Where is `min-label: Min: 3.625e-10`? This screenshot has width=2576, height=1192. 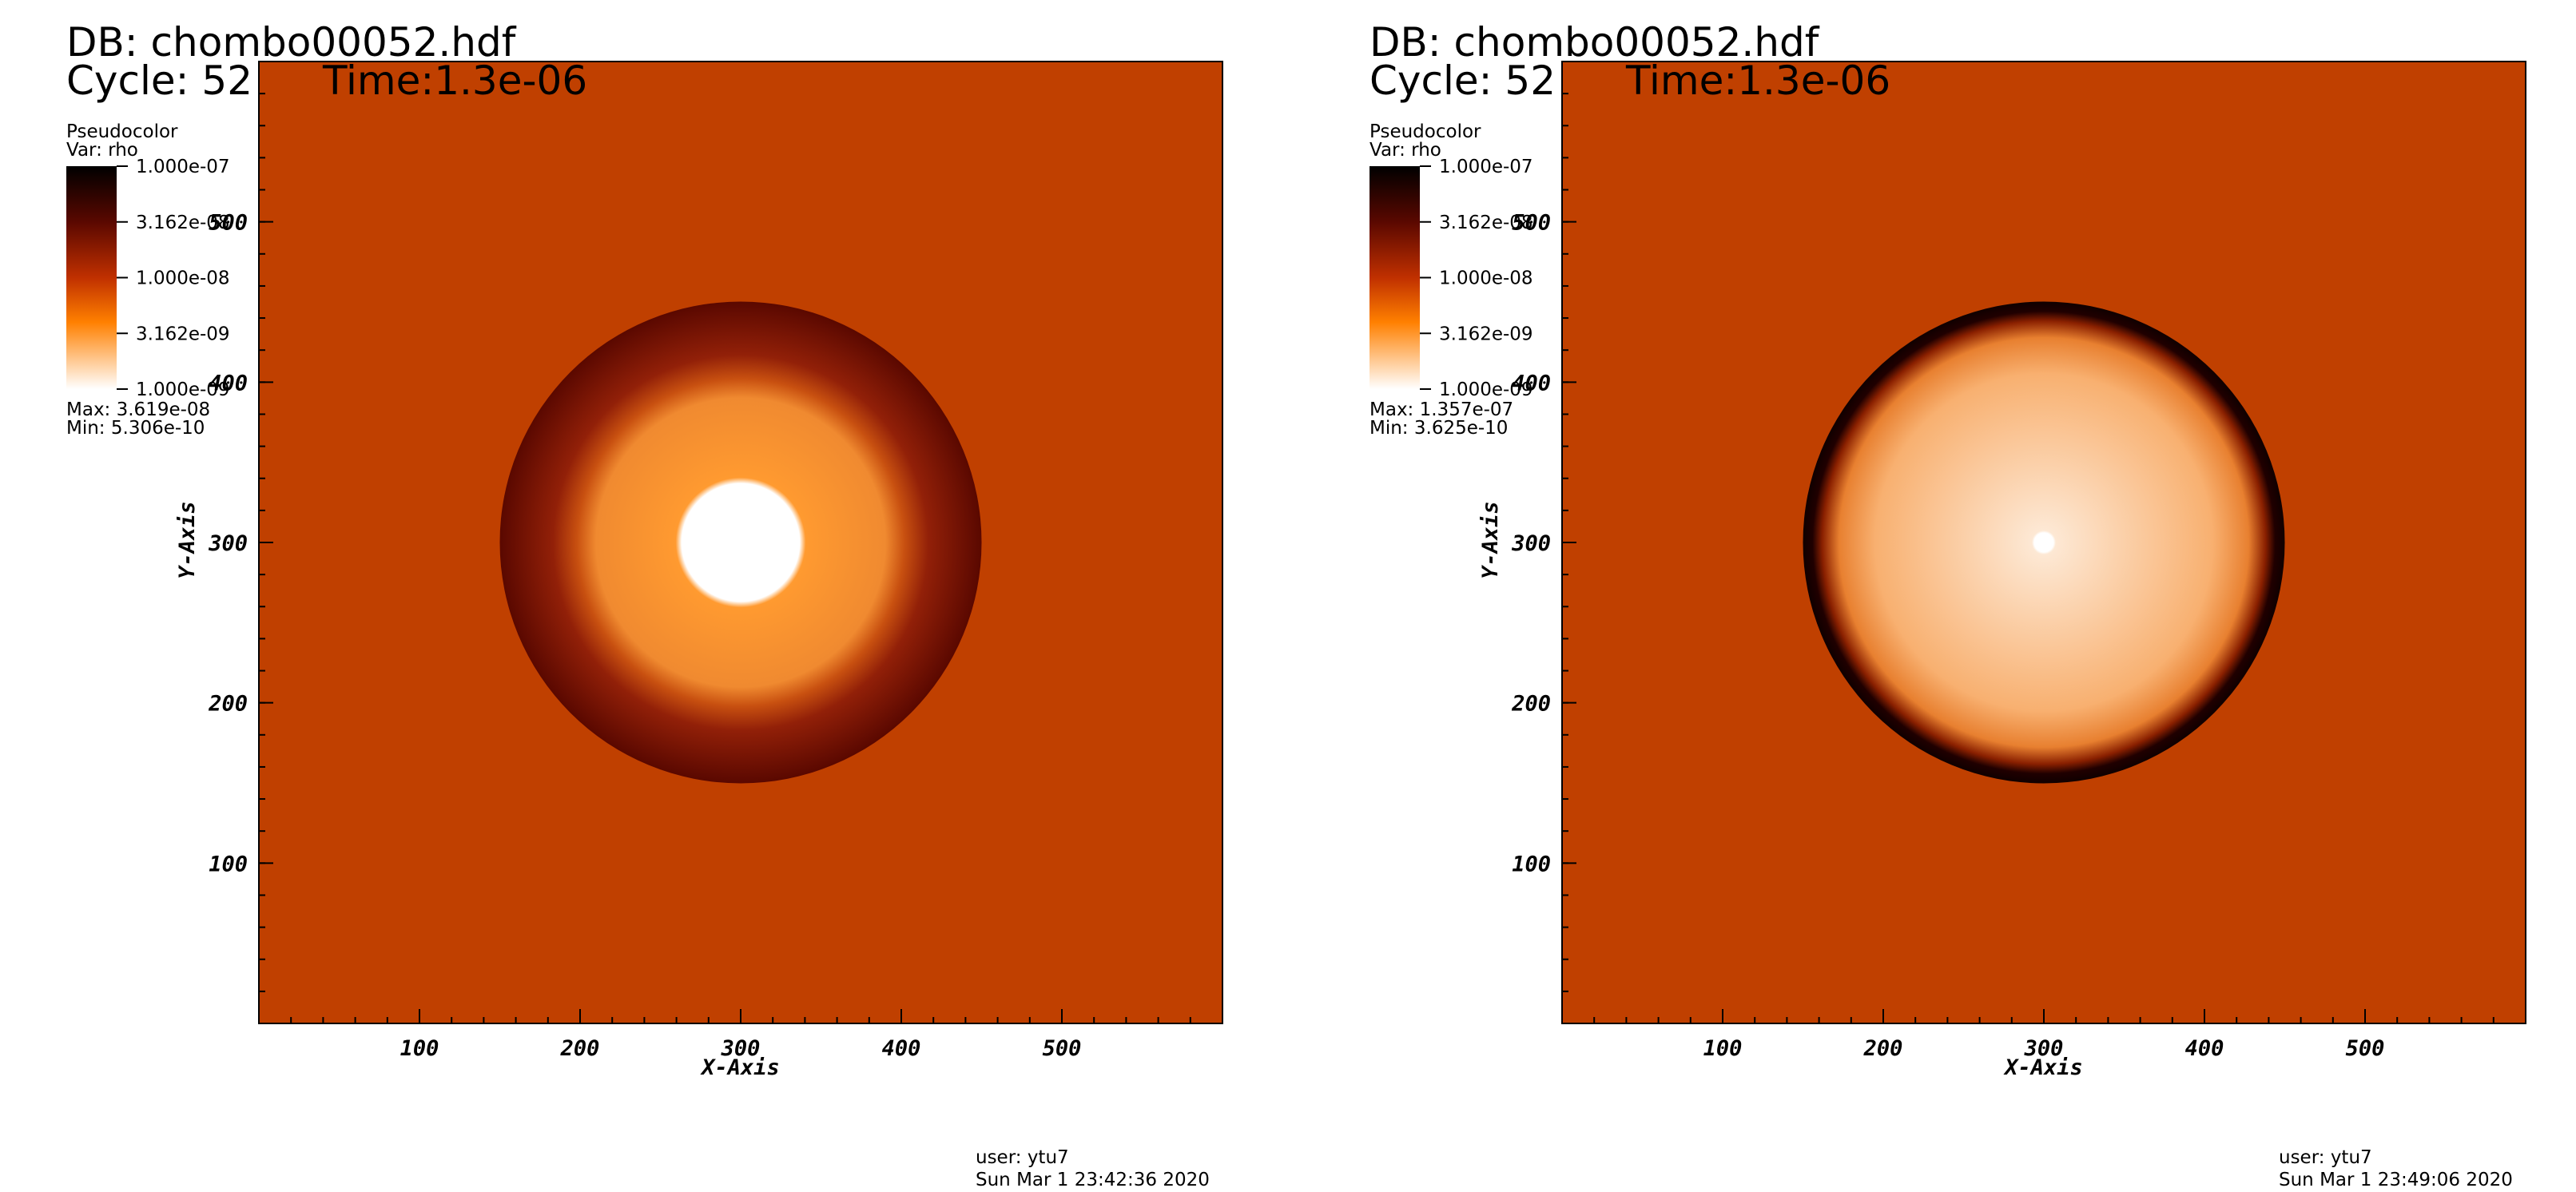 min-label: Min: 3.625e-10 is located at coordinates (1438, 429).